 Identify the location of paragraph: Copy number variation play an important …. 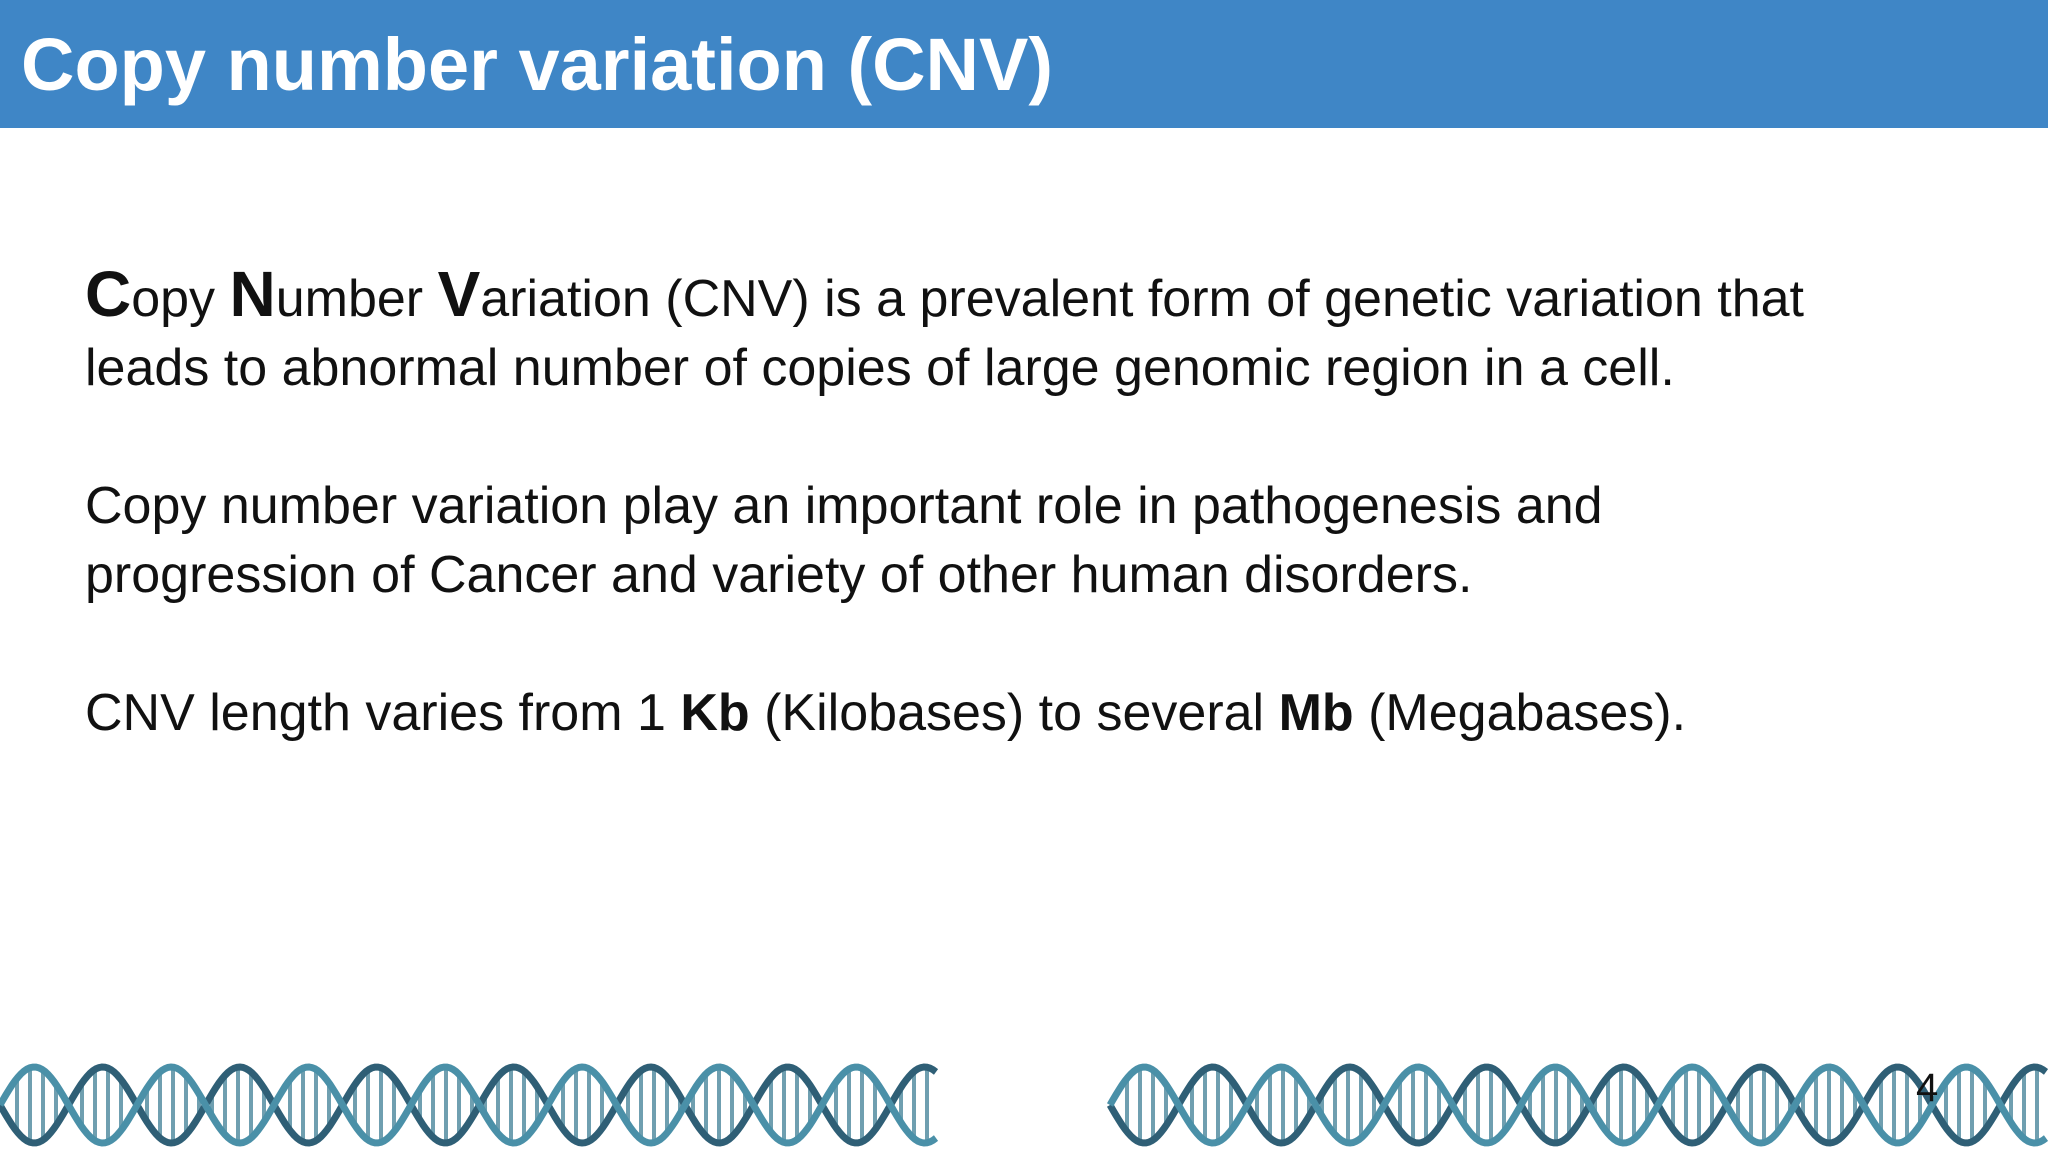
(985, 541).